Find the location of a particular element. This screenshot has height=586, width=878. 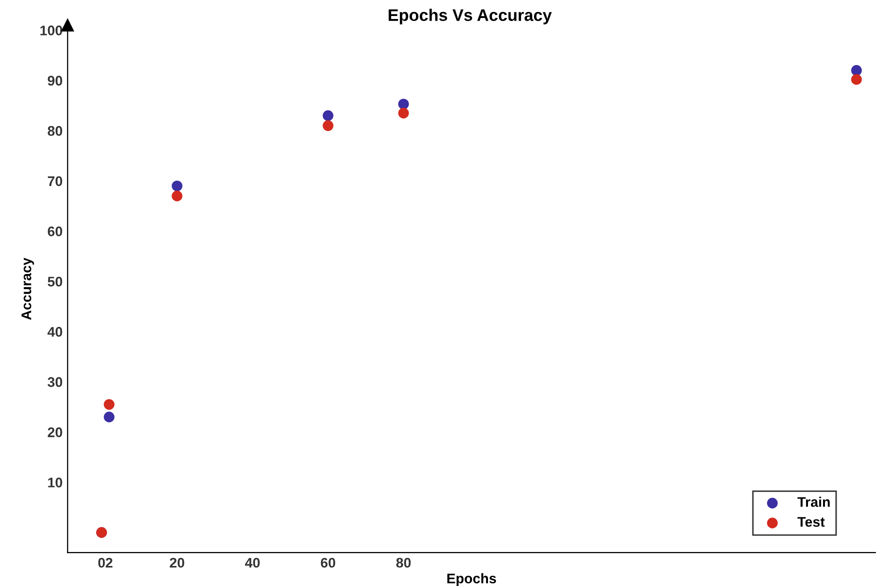

legend-label: Train is located at coordinates (814, 501).